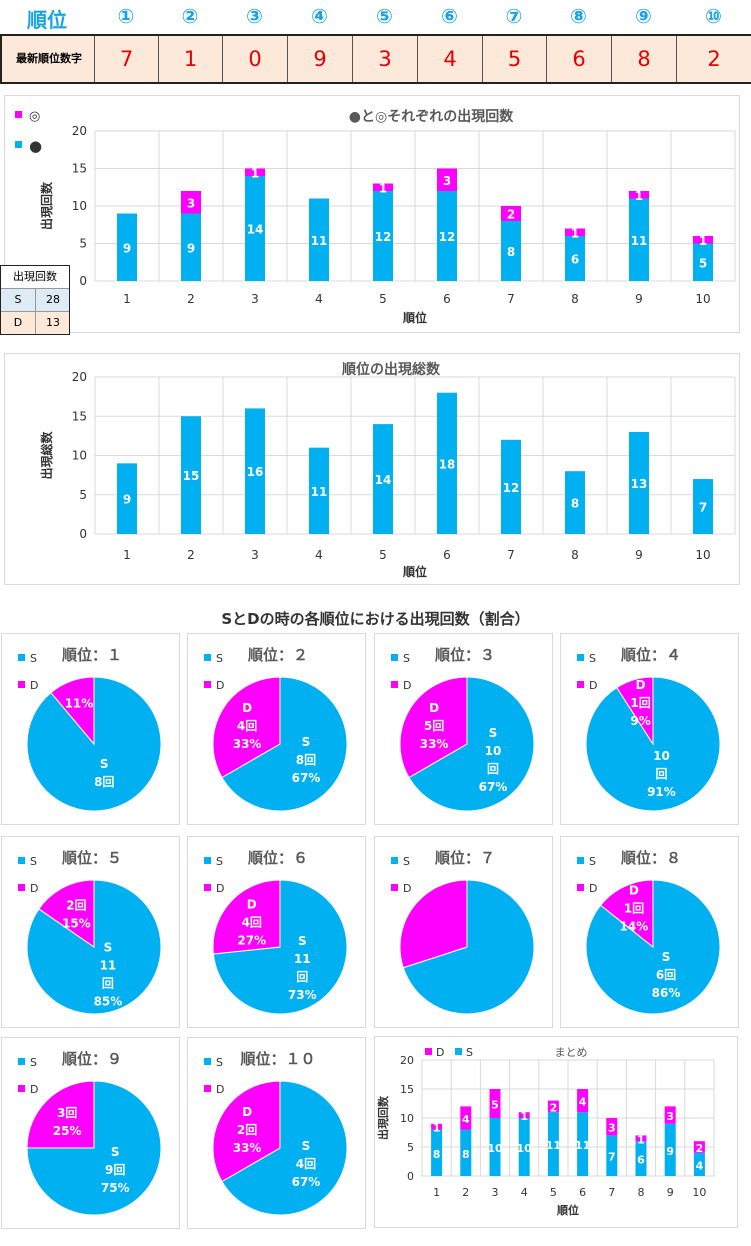 This screenshot has width=751, height=1246. What do you see at coordinates (463, 729) in the screenshot?
I see `pie-chart: 順位：３ S D S 10 回 67% D 5回 33%` at bounding box center [463, 729].